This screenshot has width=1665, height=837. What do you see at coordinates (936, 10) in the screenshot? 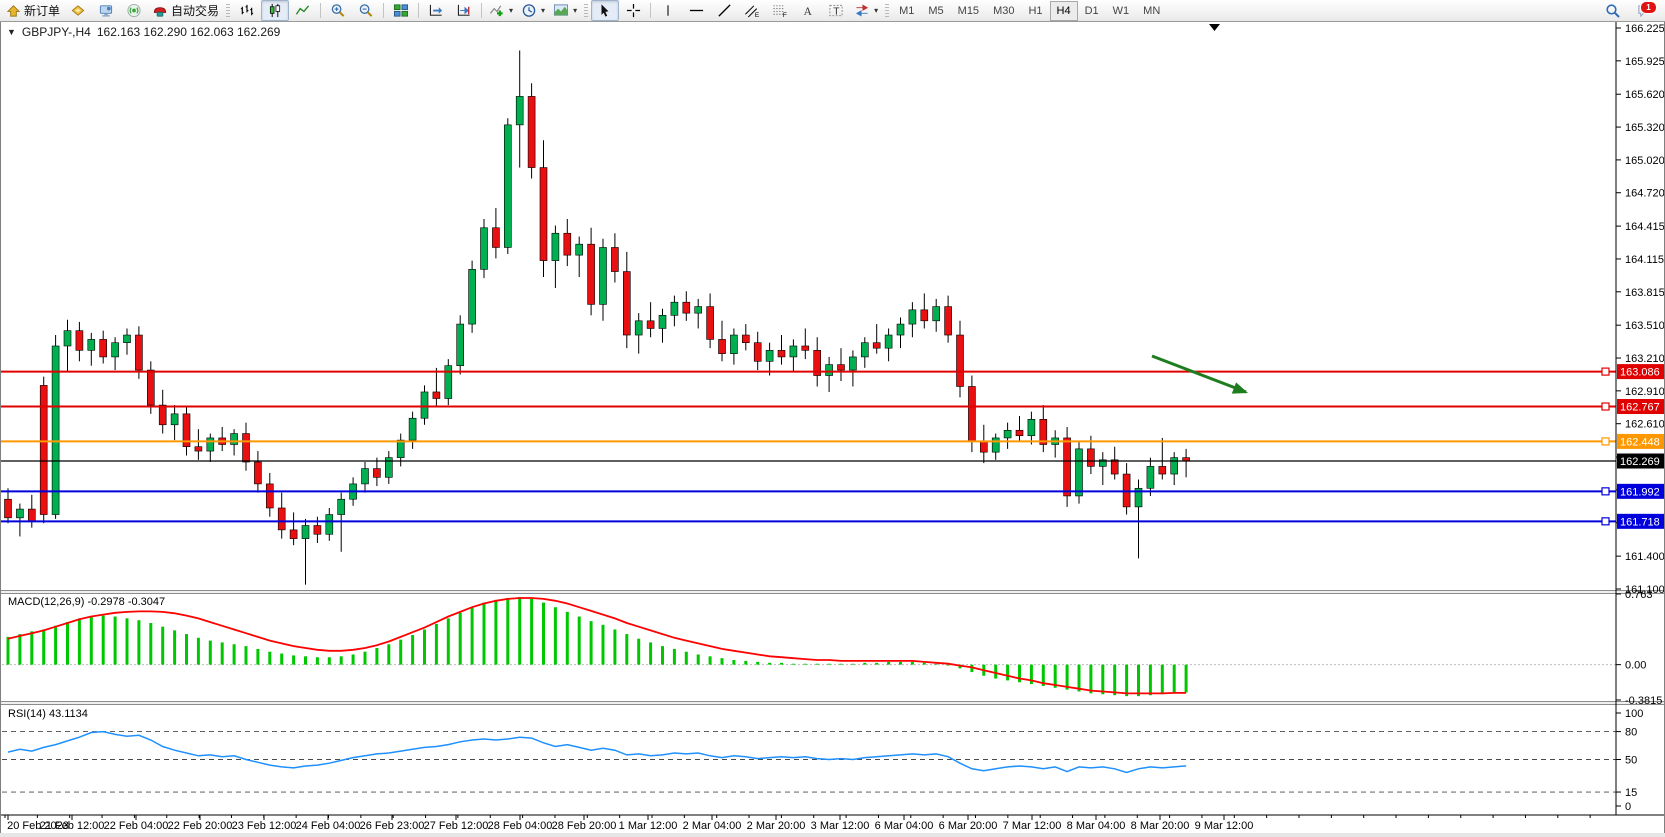
I see `timeframe-button-M5: M5` at bounding box center [936, 10].